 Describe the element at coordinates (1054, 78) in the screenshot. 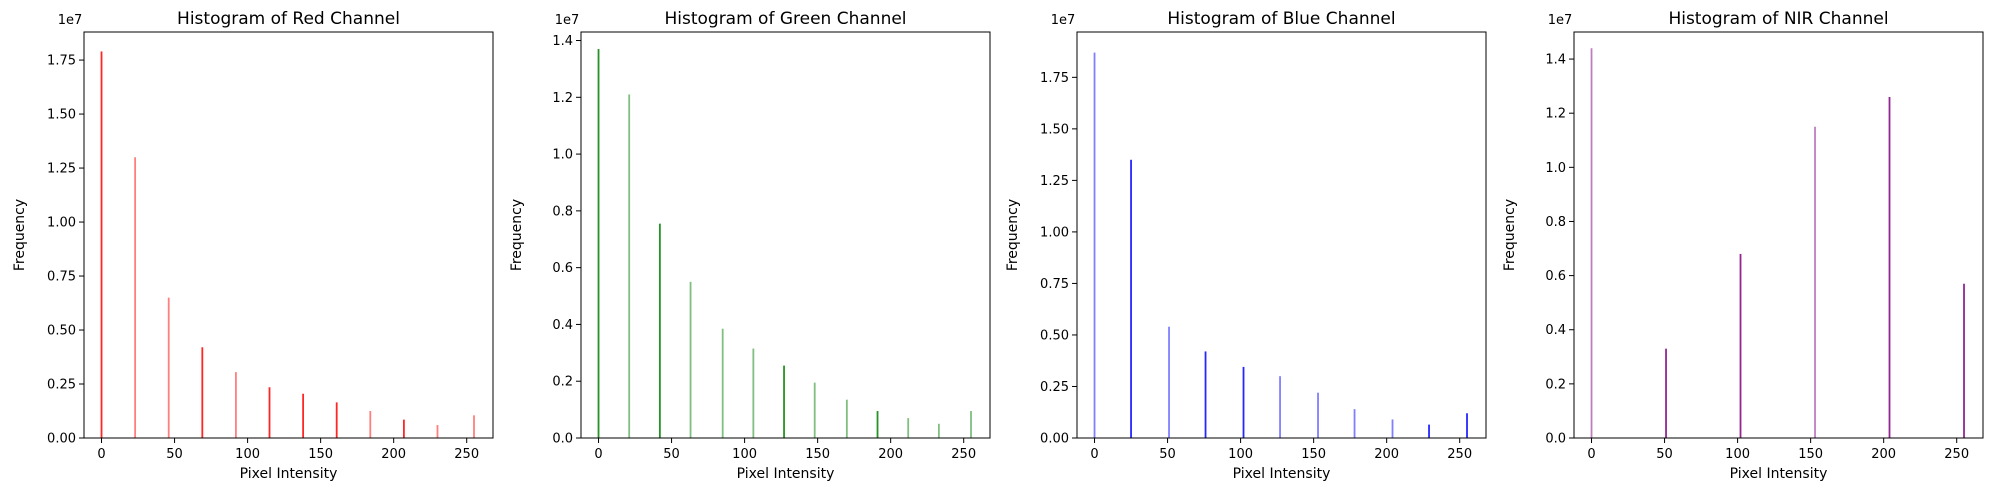

I see `y-tick-label: 1.75` at that location.